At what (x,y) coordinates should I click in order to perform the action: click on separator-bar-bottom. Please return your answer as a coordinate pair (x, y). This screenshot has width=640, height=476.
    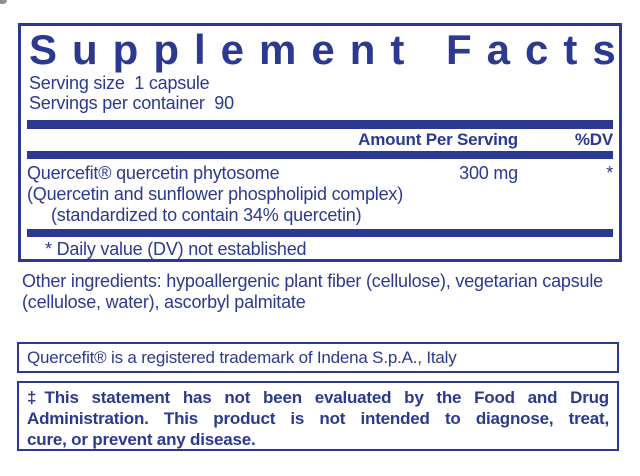
    Looking at the image, I should click on (320, 233).